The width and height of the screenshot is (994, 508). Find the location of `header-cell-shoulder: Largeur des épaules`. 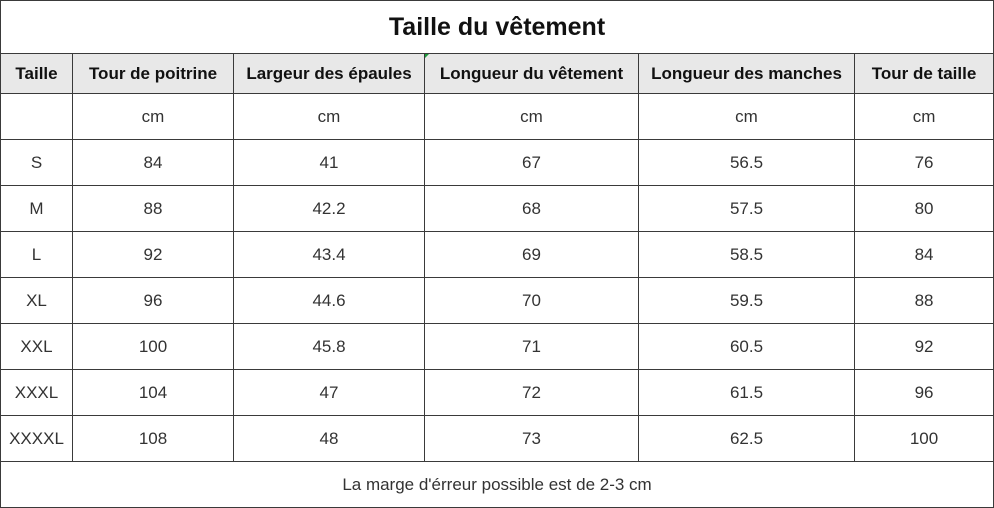

header-cell-shoulder: Largeur des épaules is located at coordinates (329, 73).